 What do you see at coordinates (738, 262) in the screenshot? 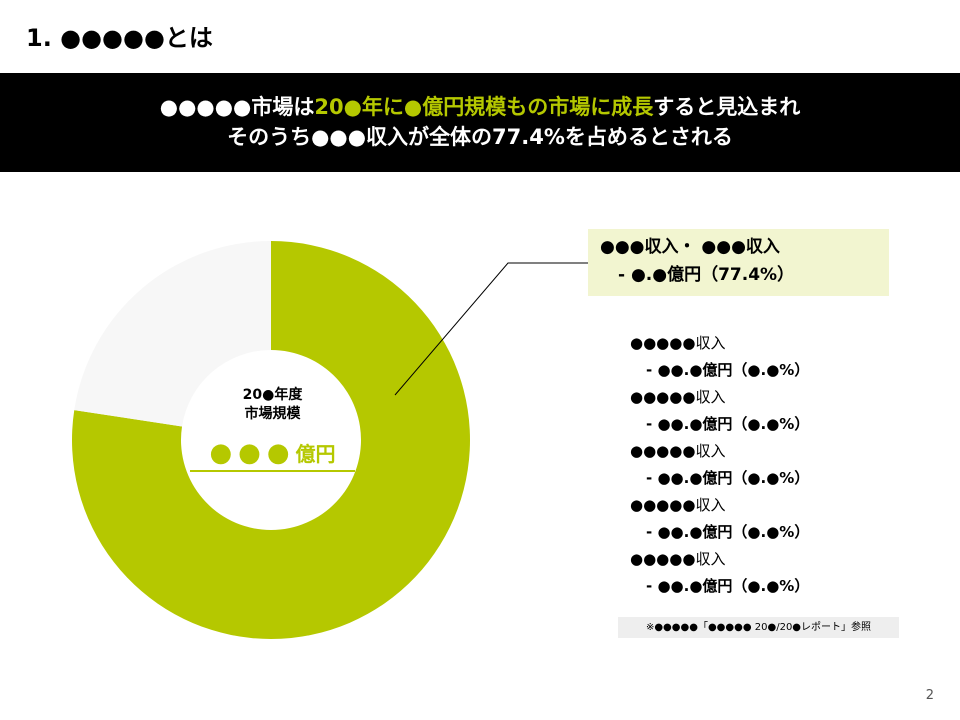
I see `callout-box: ●●●収入・ ●●●収入 - ●.●億円（77.4%）` at bounding box center [738, 262].